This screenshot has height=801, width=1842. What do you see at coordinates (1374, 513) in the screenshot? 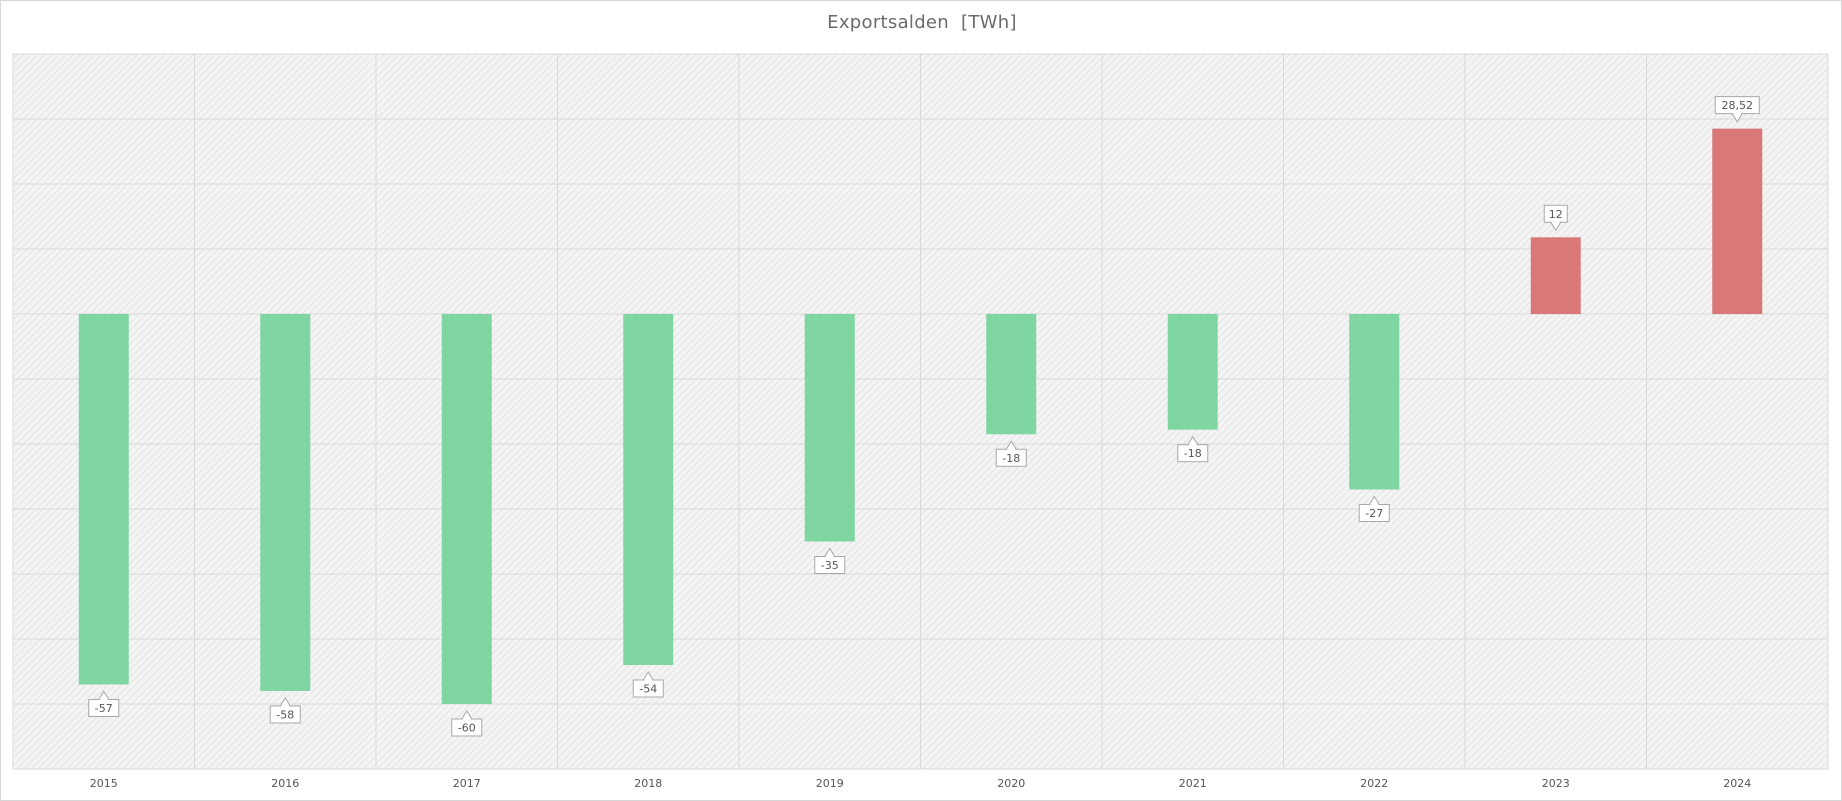
I see `svg-text: -27` at bounding box center [1374, 513].